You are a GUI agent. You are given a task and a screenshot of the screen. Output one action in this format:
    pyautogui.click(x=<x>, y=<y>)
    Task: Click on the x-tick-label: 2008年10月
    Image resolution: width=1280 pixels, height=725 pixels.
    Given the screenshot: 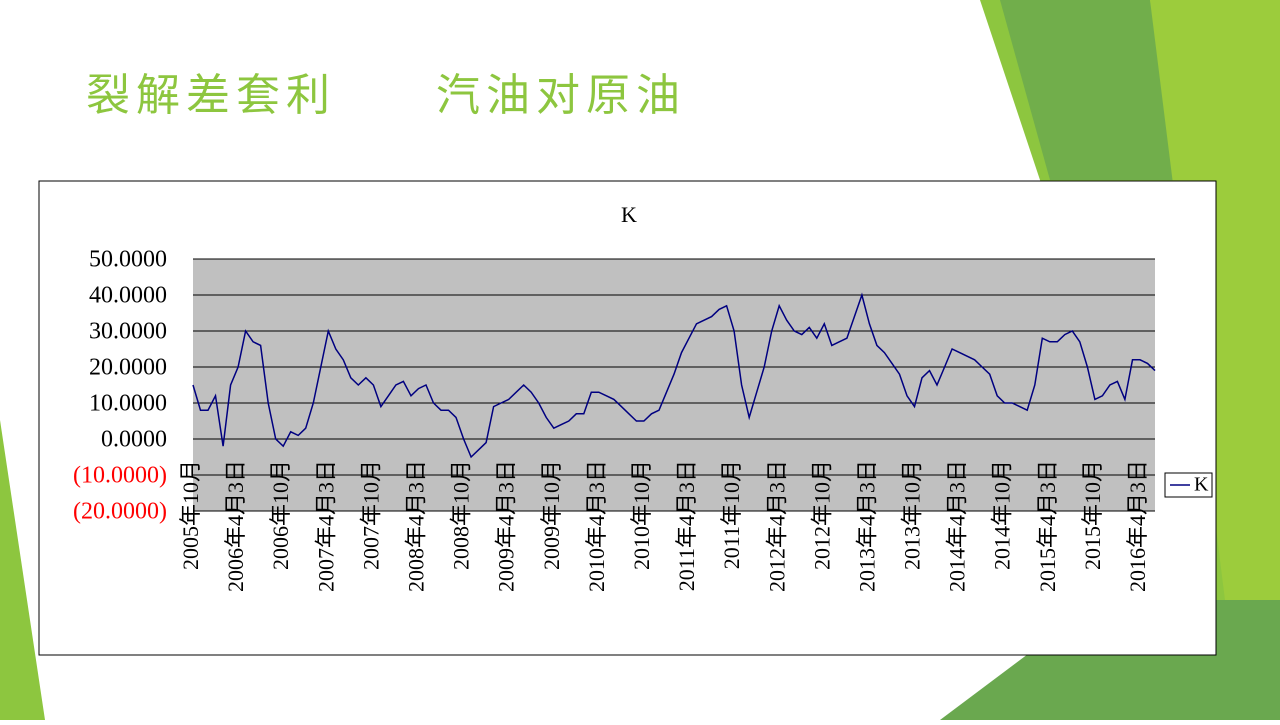 What is the action you would take?
    pyautogui.click(x=461, y=515)
    